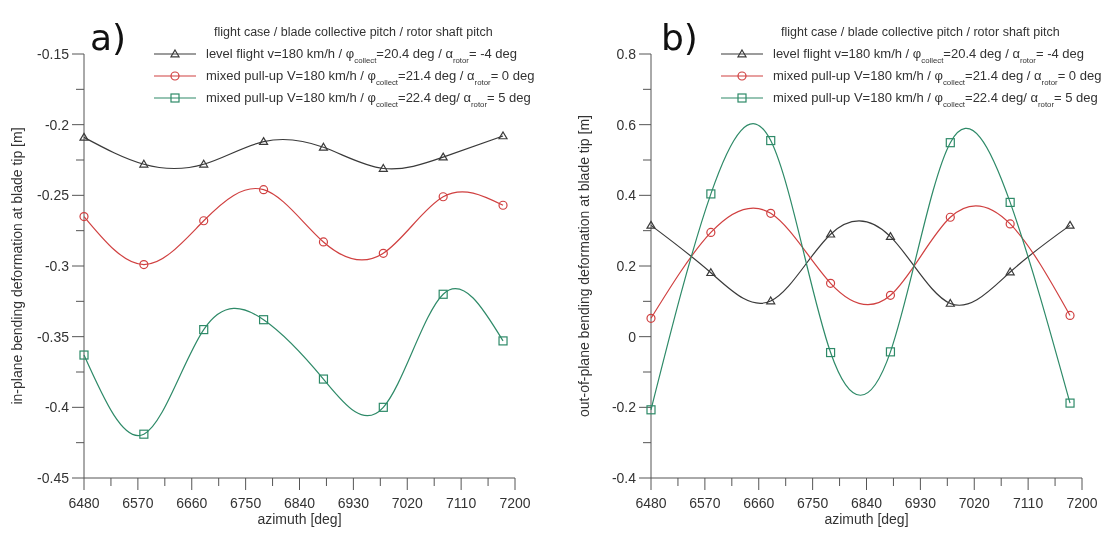 The height and width of the screenshot is (538, 1119). What do you see at coordinates (626, 124) in the screenshot?
I see `y-tick-label: 0.6` at bounding box center [626, 124].